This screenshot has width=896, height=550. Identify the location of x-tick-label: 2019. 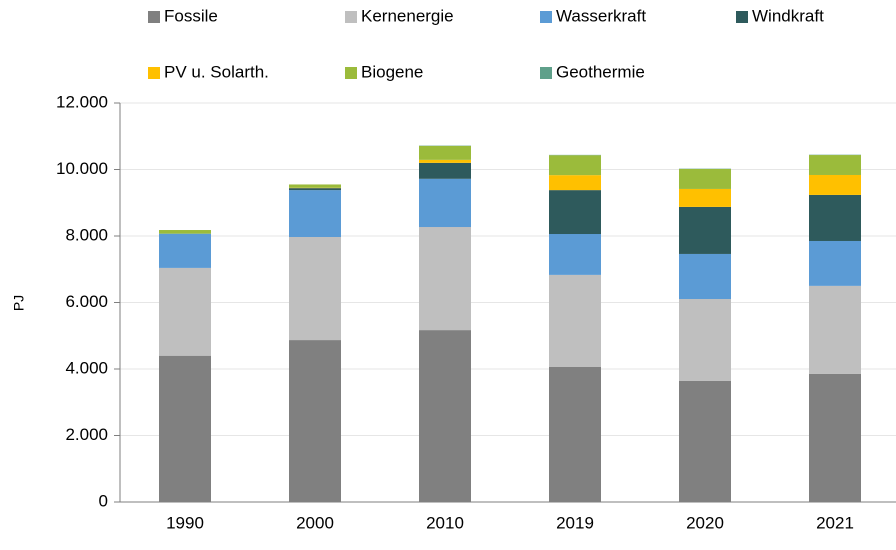
(575, 522).